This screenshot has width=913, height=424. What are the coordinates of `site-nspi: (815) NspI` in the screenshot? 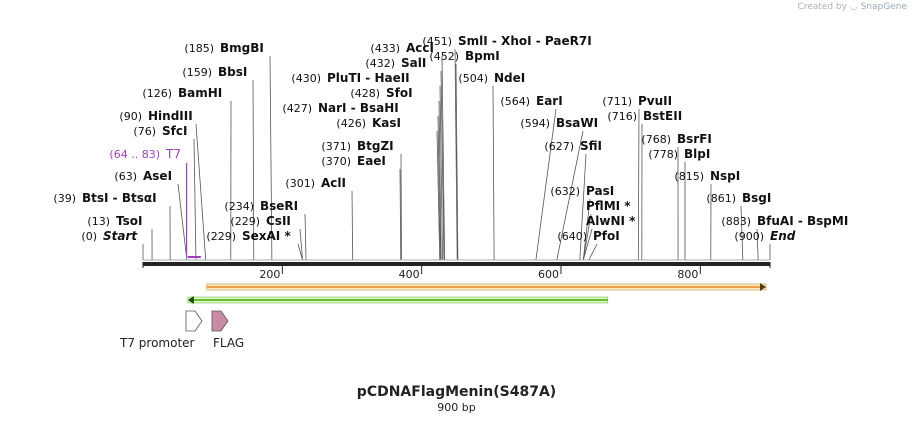 It's located at (707, 176).